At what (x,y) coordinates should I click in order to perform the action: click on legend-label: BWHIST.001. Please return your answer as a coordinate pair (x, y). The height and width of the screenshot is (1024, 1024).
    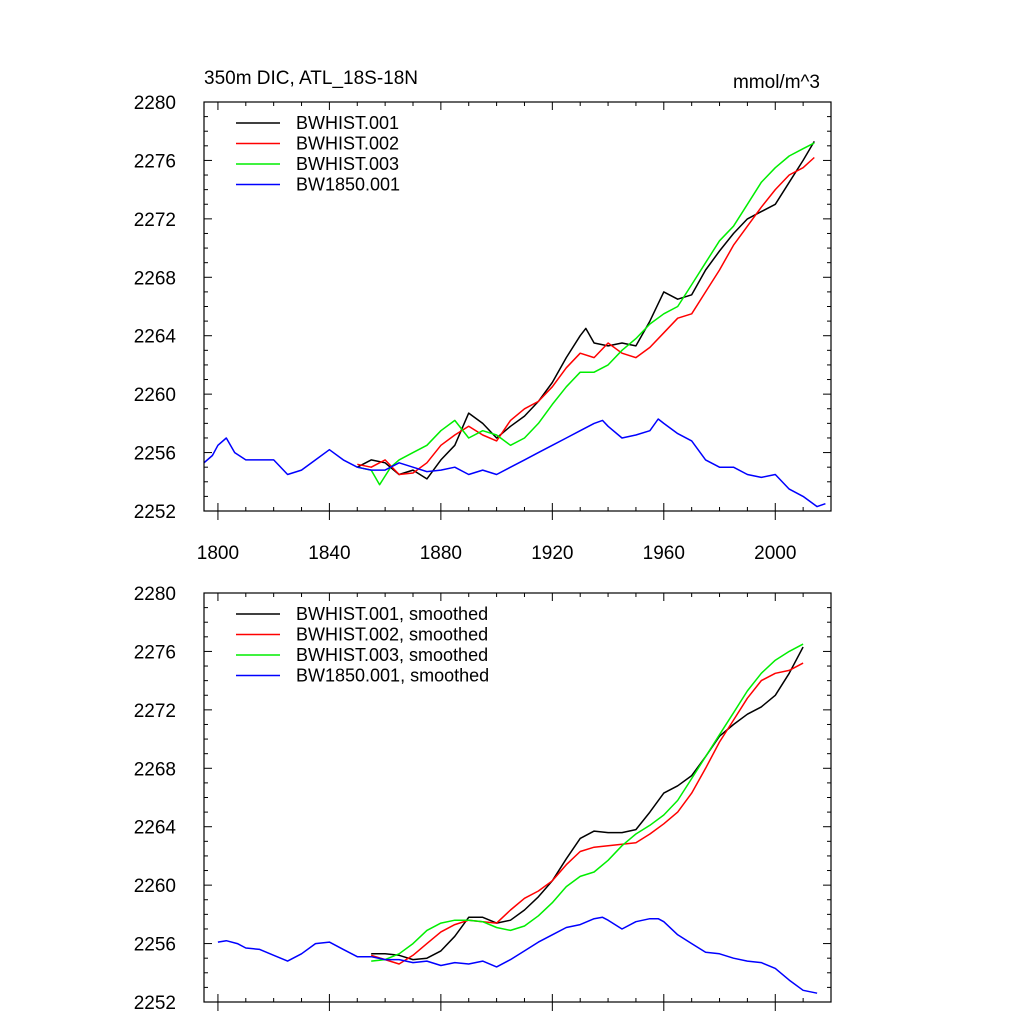
    Looking at the image, I should click on (347, 123).